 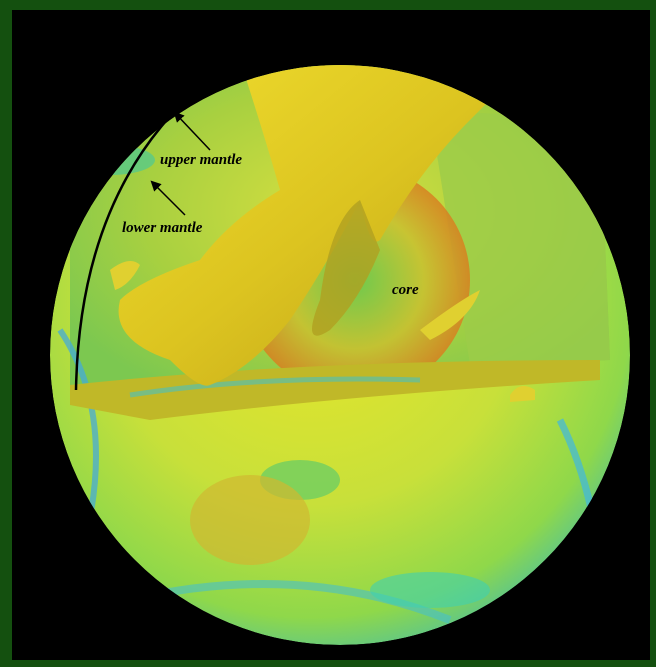 I want to click on label: core, so click(x=405, y=290).